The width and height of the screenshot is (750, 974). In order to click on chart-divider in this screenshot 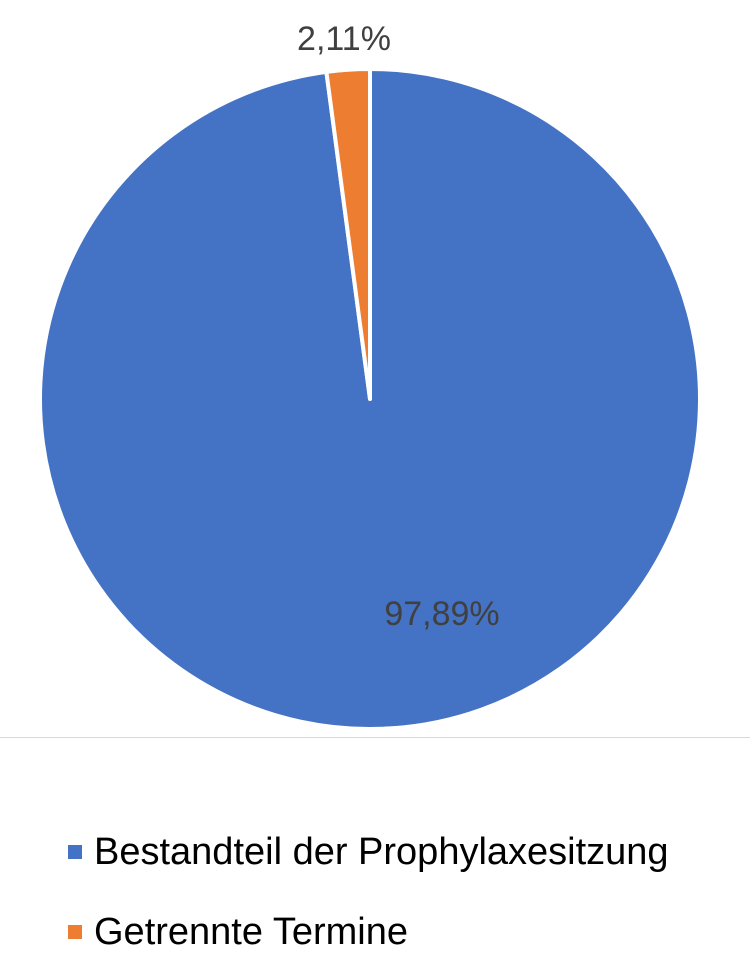, I will do `click(375, 737)`.